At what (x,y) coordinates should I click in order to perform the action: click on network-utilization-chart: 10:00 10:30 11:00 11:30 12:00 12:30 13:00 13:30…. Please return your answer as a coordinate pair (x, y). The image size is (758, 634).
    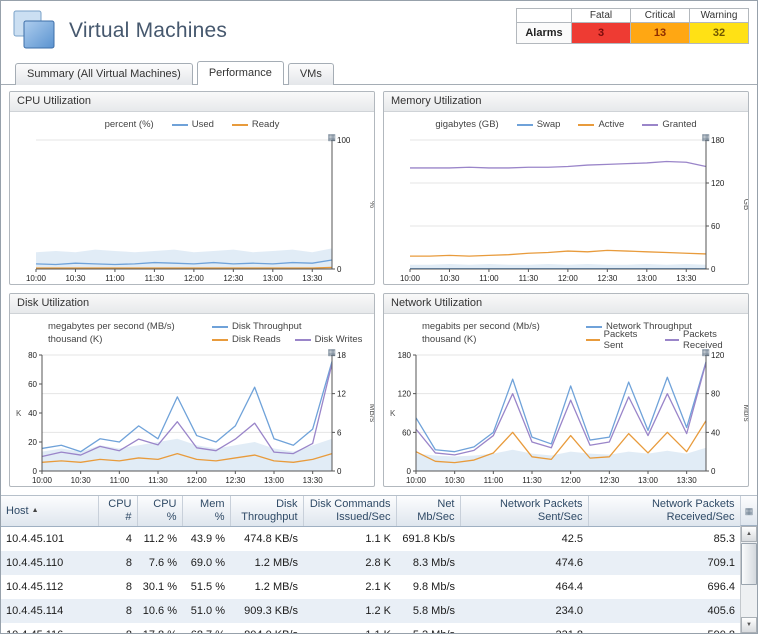
    Looking at the image, I should click on (566, 417).